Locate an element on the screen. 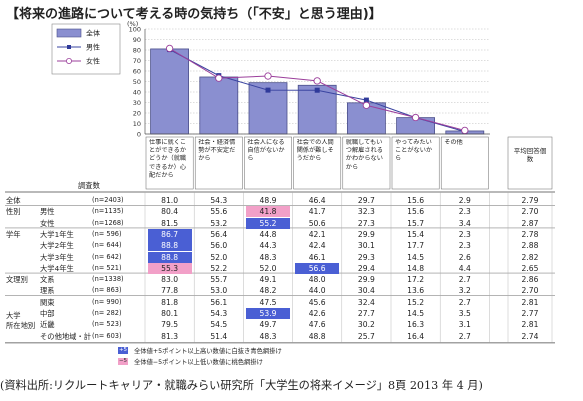 This screenshot has width=583, height=401. table-cell: 30.4 is located at coordinates (366, 291).